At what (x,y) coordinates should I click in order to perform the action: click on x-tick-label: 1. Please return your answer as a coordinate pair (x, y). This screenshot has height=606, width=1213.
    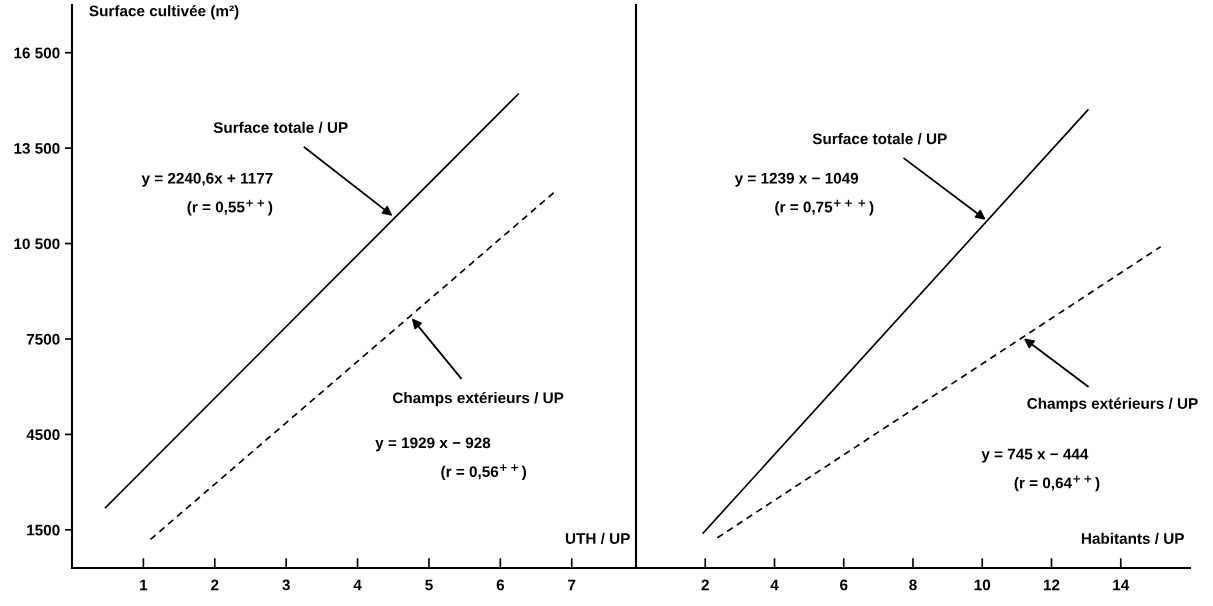
    Looking at the image, I should click on (144, 585).